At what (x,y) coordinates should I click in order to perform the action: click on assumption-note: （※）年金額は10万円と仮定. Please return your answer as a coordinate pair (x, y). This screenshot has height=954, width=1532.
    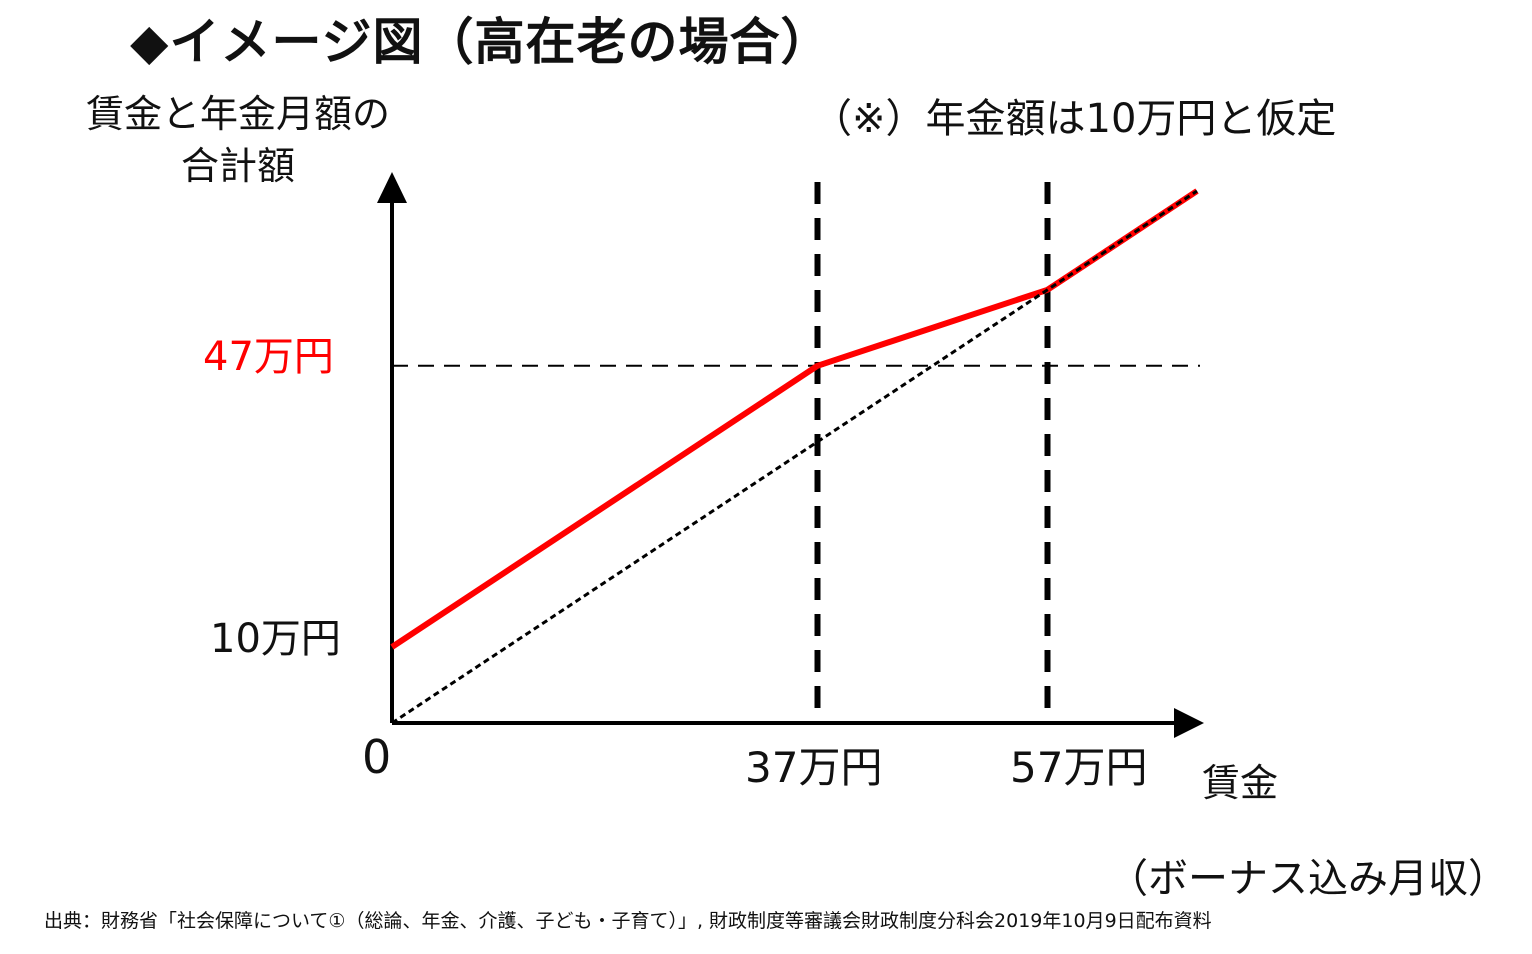
    Looking at the image, I should click on (1074, 119).